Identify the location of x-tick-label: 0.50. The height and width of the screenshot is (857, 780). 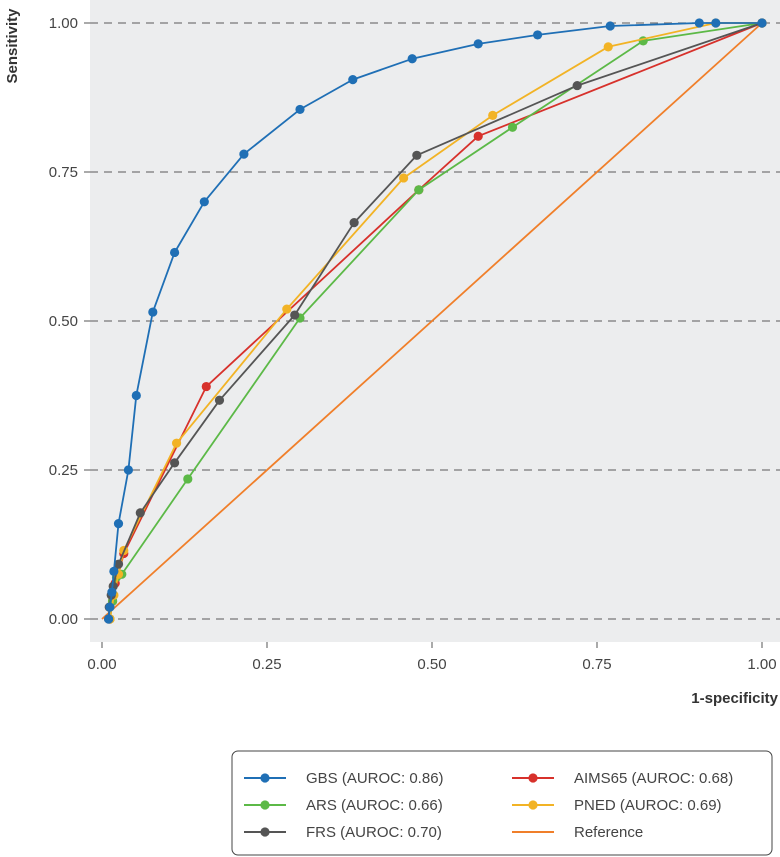
(431, 664).